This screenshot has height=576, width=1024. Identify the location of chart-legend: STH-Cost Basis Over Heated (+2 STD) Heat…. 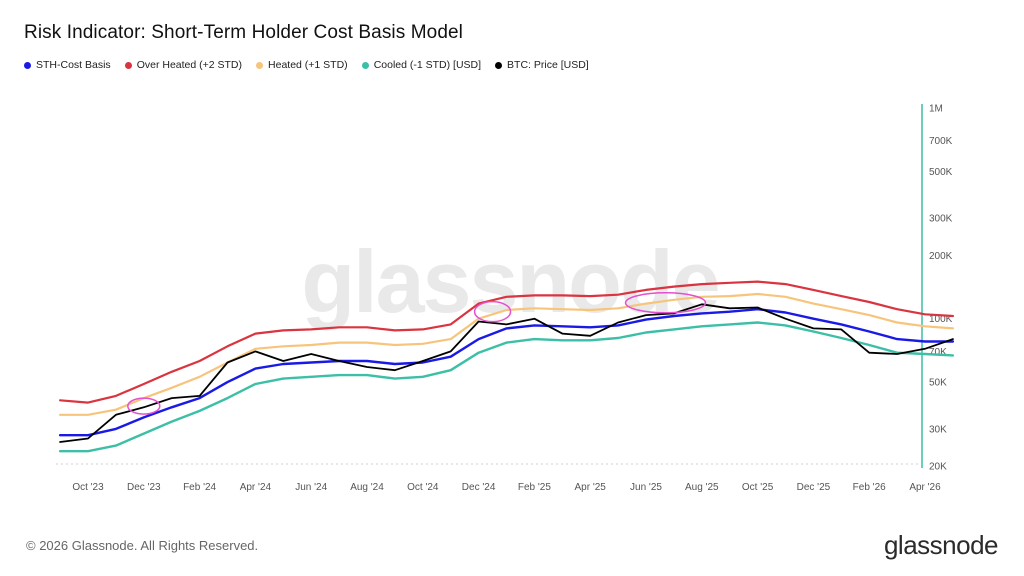
(306, 65).